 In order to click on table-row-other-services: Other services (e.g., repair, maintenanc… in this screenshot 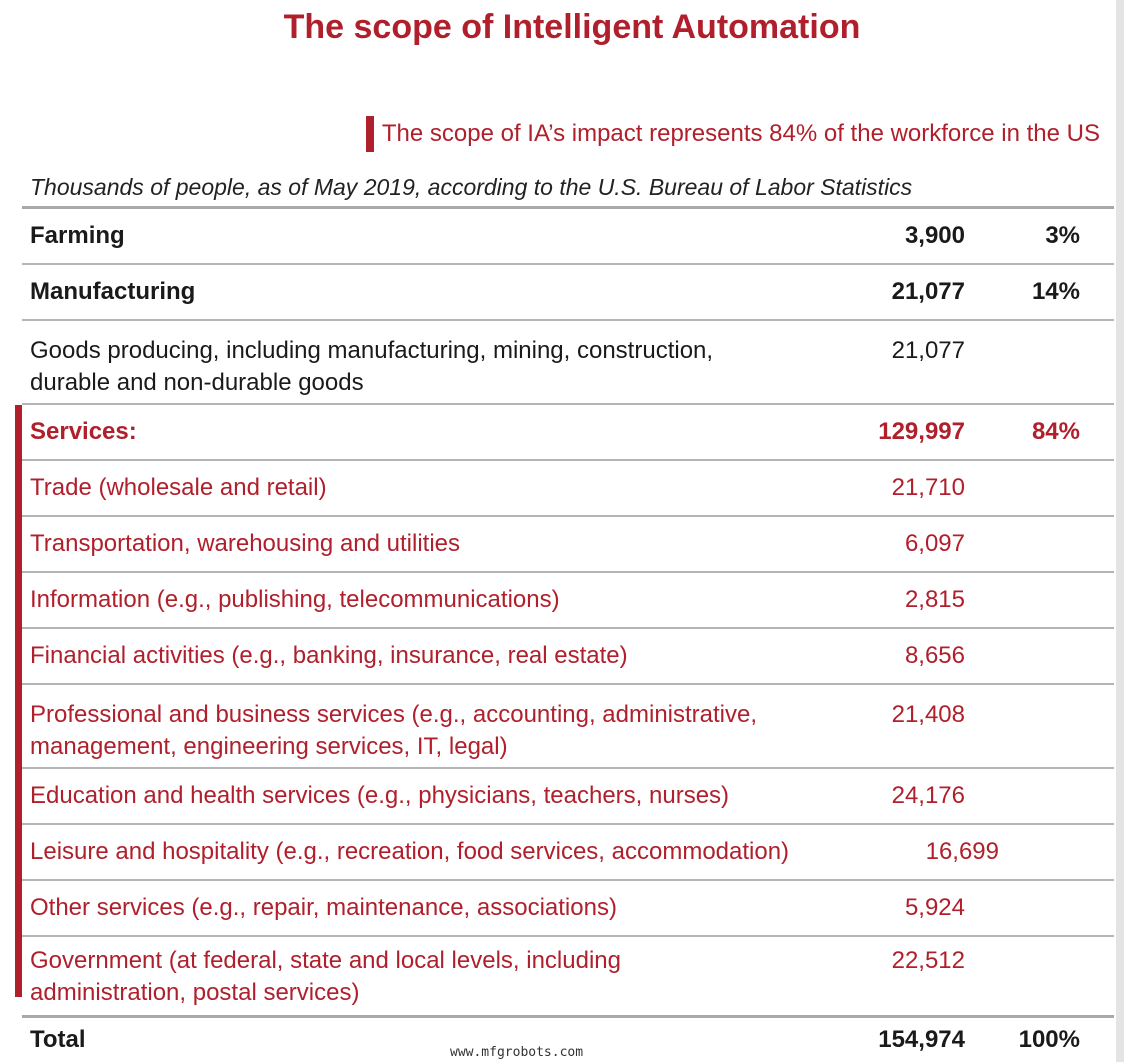, I will do `click(568, 909)`.